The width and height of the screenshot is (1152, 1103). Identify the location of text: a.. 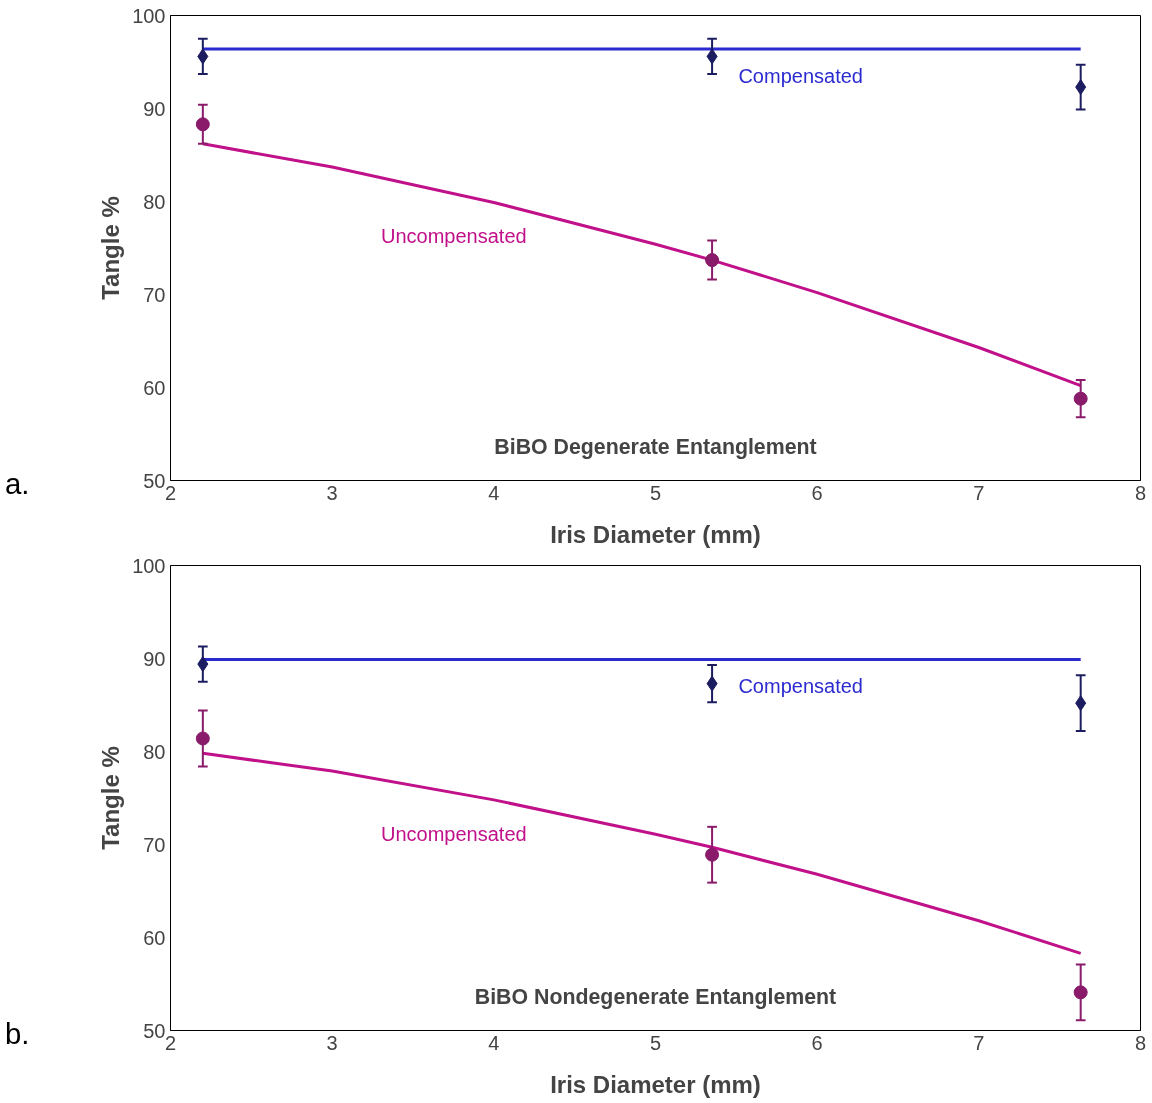
(17, 484).